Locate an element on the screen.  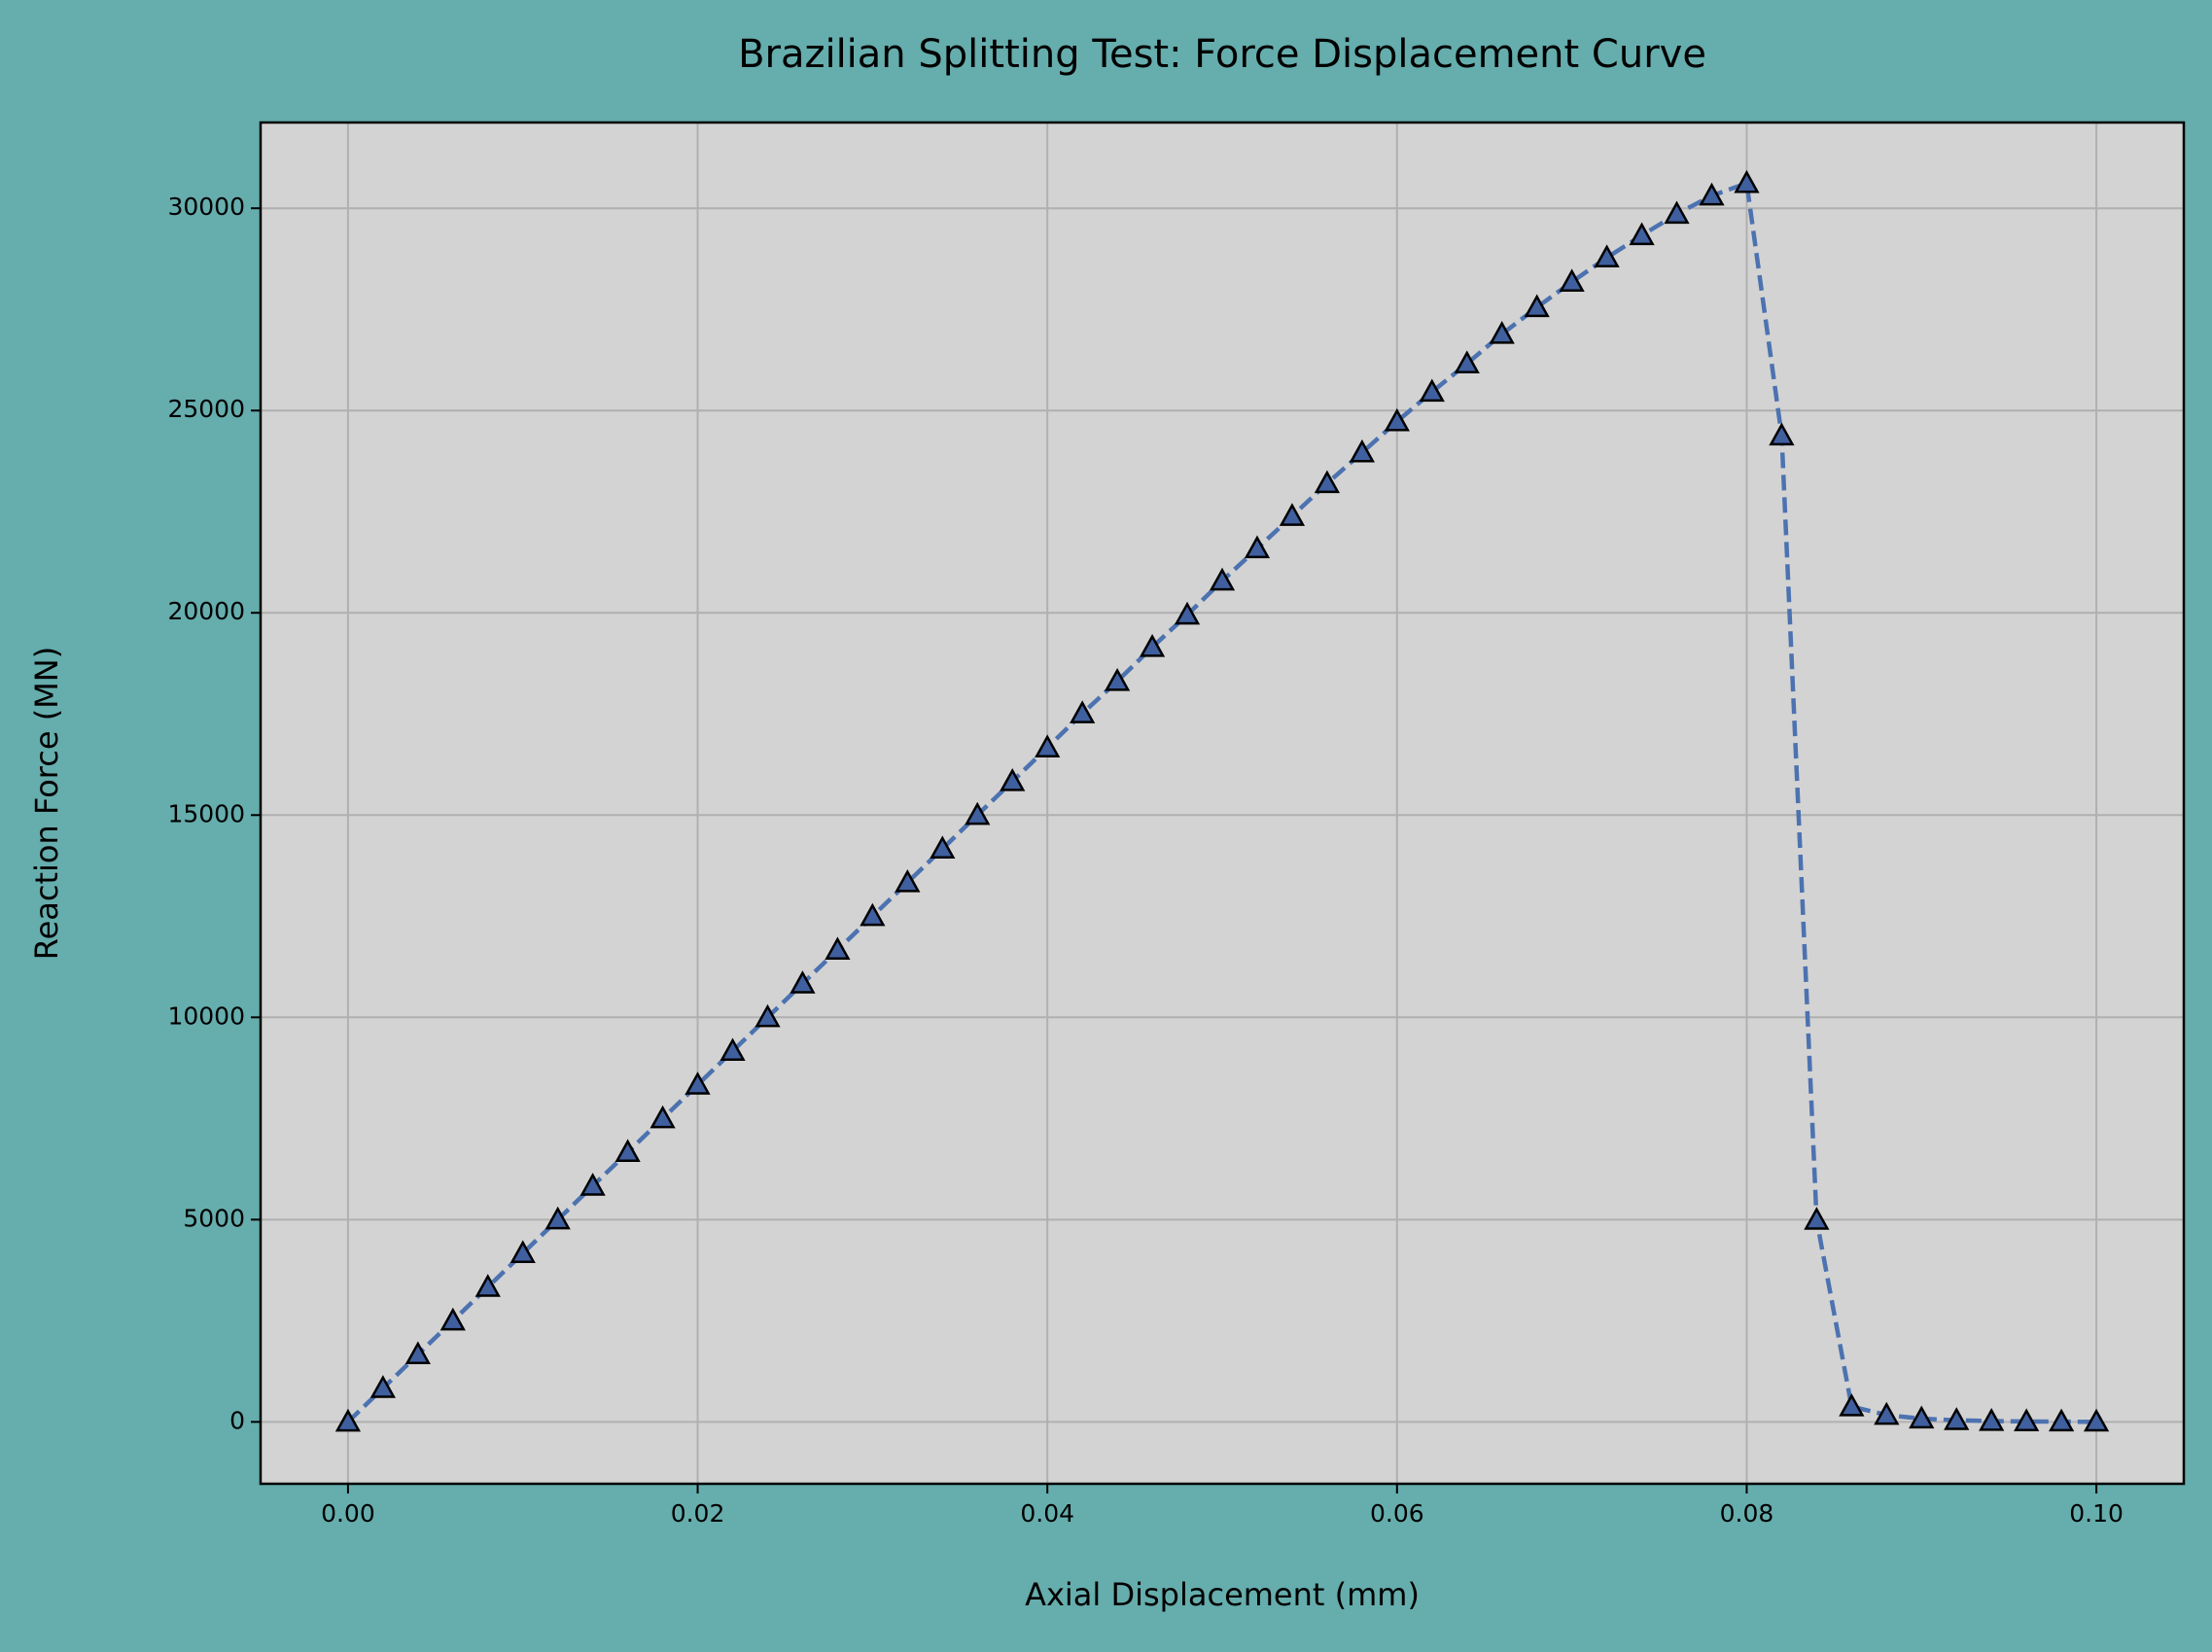
y-tick-label: 10000 is located at coordinates (206, 1016).